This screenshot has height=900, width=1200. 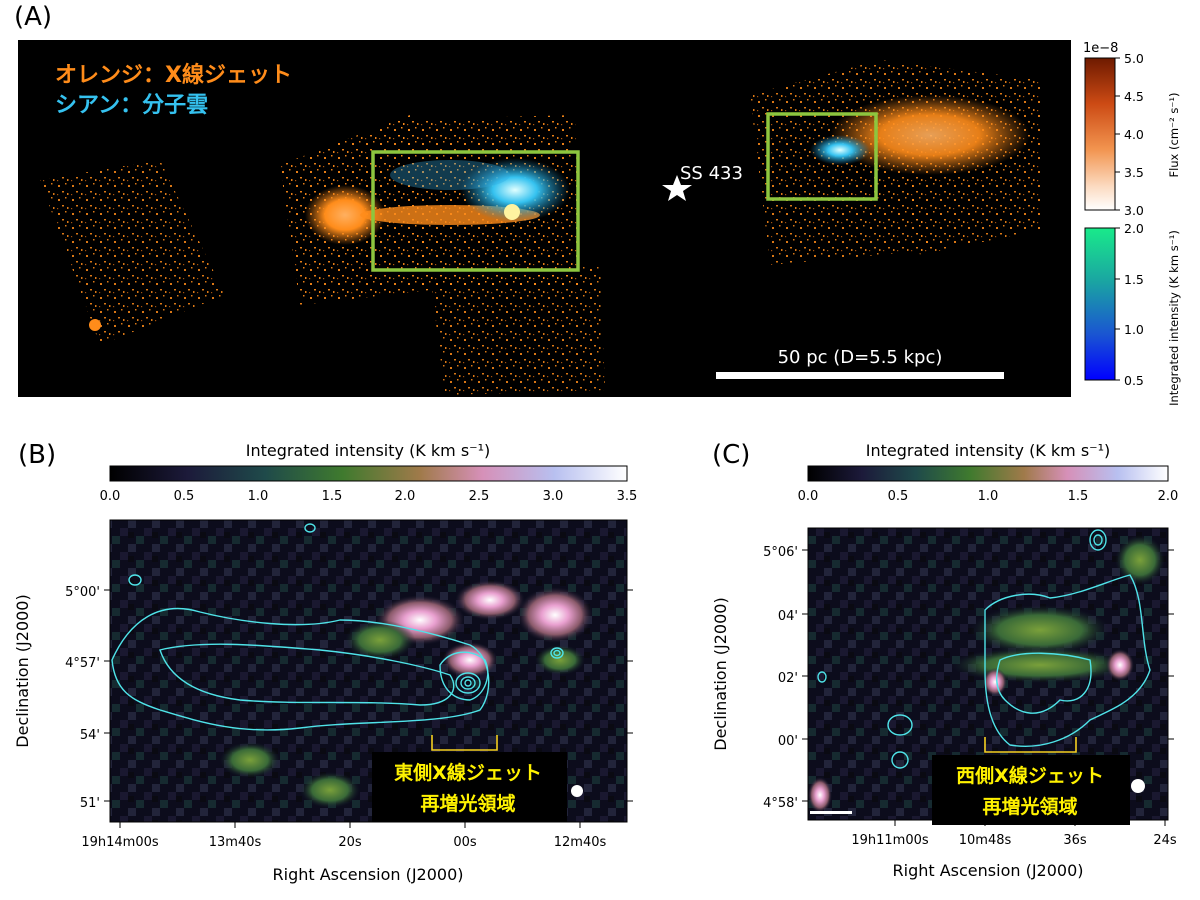 I want to click on panel-c-xtick: 19h11m00s, so click(x=890, y=840).